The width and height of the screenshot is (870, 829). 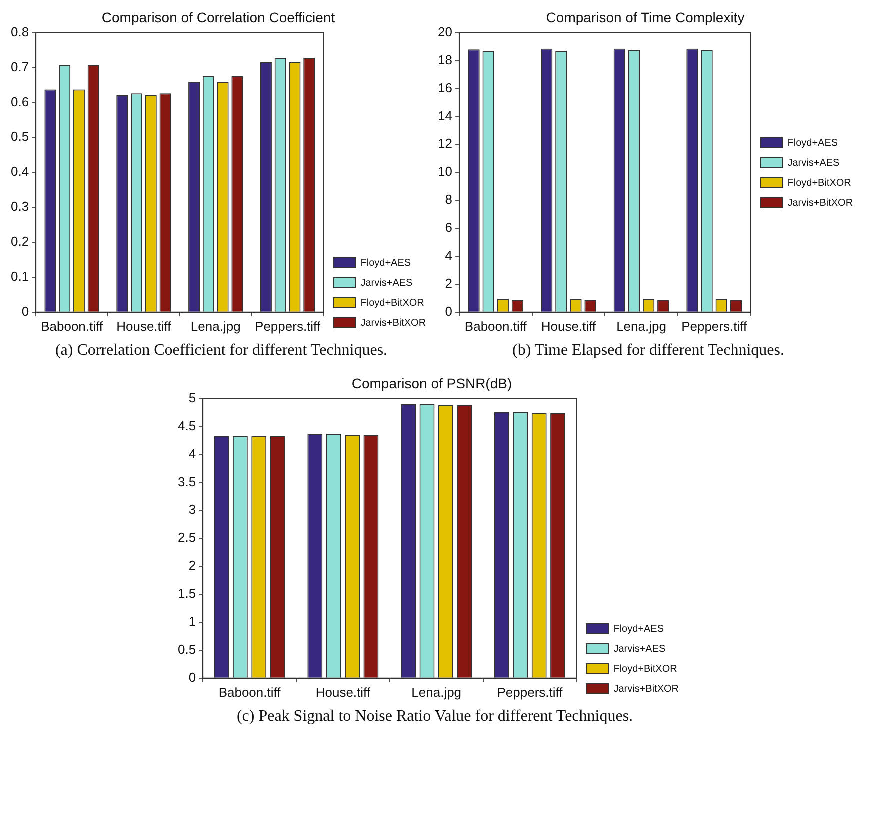 I want to click on chart-title: Comparison of PSNR(dB), so click(x=432, y=383).